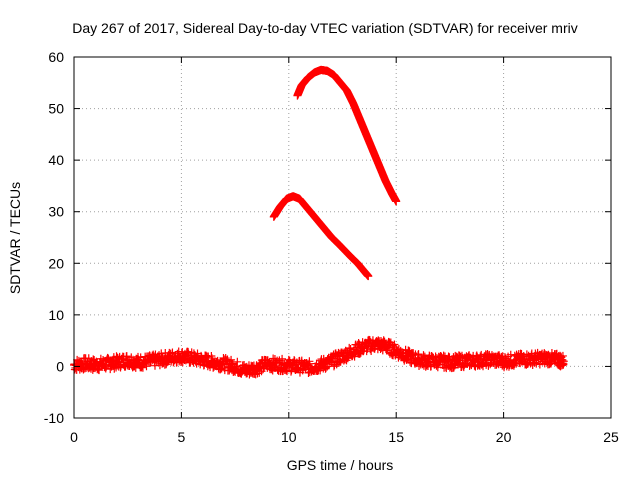 The width and height of the screenshot is (640, 480). What do you see at coordinates (56, 212) in the screenshot?
I see `y-tick-label: 30` at bounding box center [56, 212].